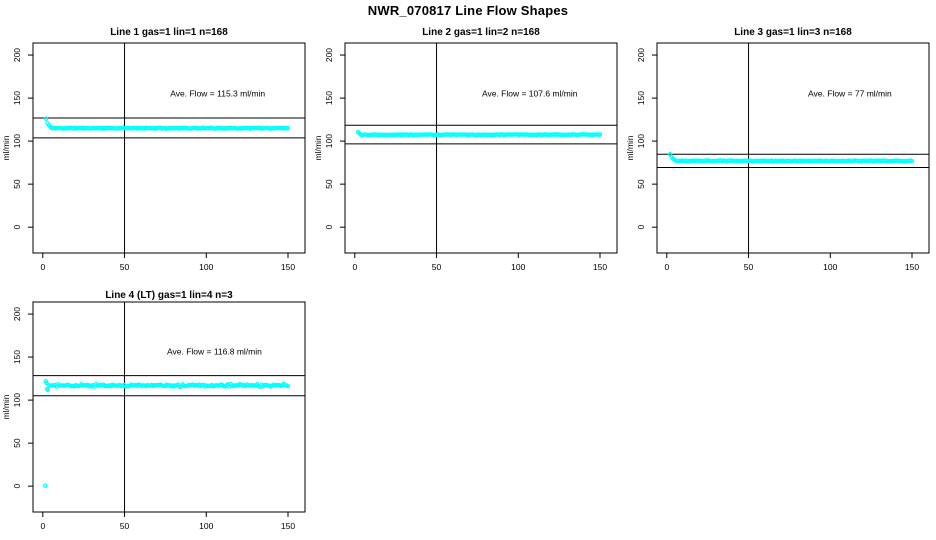 The width and height of the screenshot is (936, 540). What do you see at coordinates (793, 32) in the screenshot?
I see `panel-title: Line 3 gas=1 lin=3 n=168` at bounding box center [793, 32].